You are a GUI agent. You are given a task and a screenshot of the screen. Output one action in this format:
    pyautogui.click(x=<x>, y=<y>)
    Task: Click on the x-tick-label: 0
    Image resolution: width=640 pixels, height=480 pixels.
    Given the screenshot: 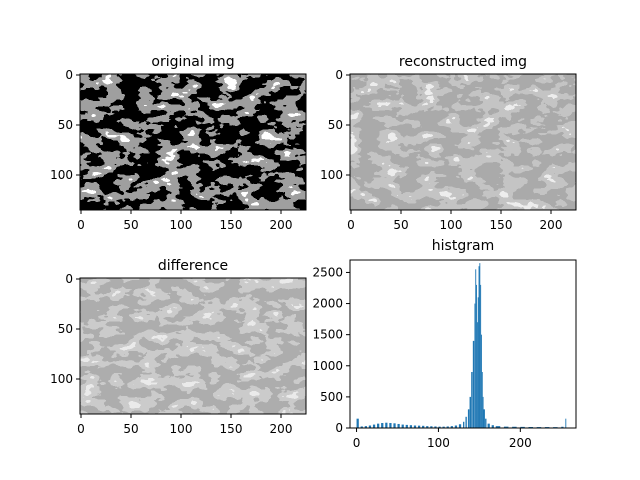 What is the action you would take?
    pyautogui.click(x=81, y=225)
    